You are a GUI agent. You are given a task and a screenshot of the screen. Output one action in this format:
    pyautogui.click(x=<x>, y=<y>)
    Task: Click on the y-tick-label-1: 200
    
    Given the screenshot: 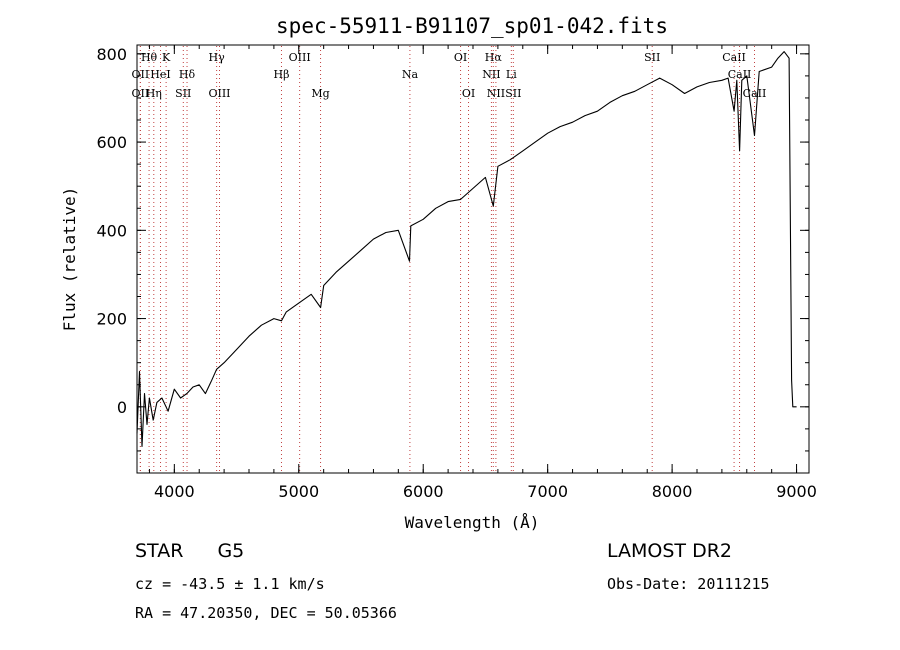 What is the action you would take?
    pyautogui.click(x=111, y=319)
    